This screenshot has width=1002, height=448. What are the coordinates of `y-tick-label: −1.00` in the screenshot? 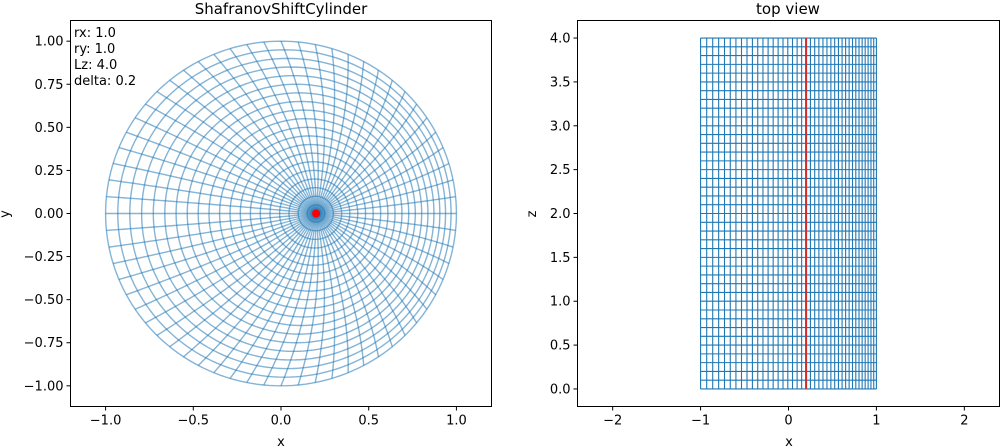 It's located at (44, 386).